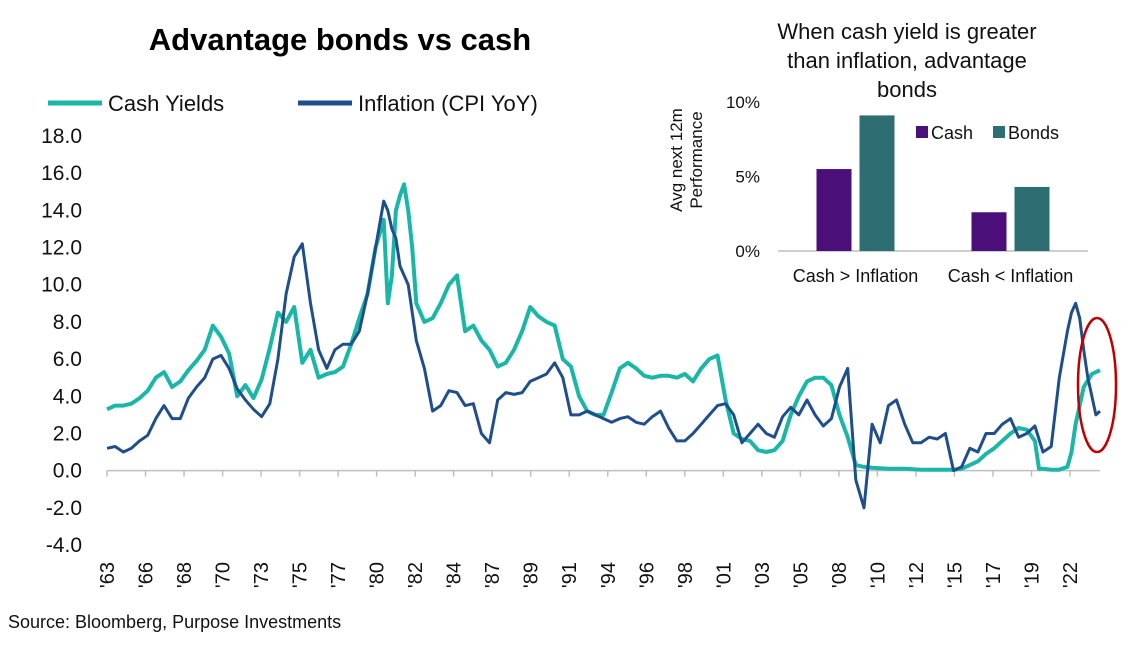 This screenshot has width=1130, height=646. Describe the element at coordinates (955, 575) in the screenshot. I see `x-tick-label: '15` at that location.